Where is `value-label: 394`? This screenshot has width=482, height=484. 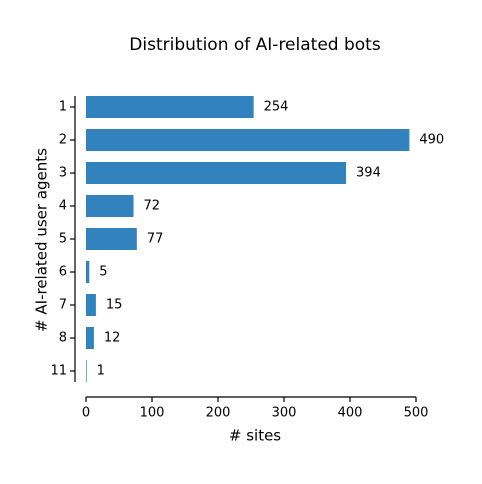
value-label: 394 is located at coordinates (368, 173).